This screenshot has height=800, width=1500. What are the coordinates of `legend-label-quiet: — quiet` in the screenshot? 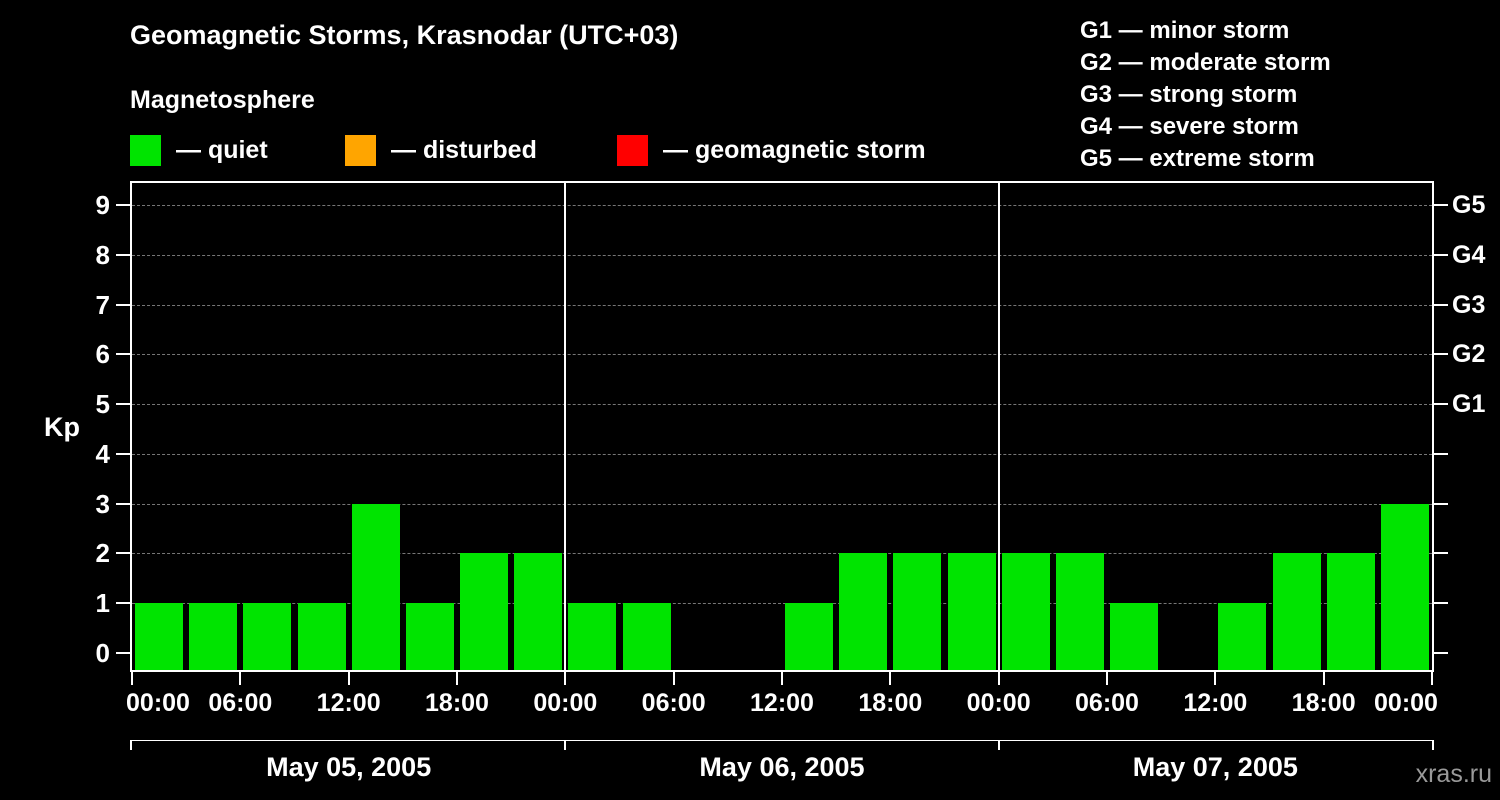 It's located at (222, 149).